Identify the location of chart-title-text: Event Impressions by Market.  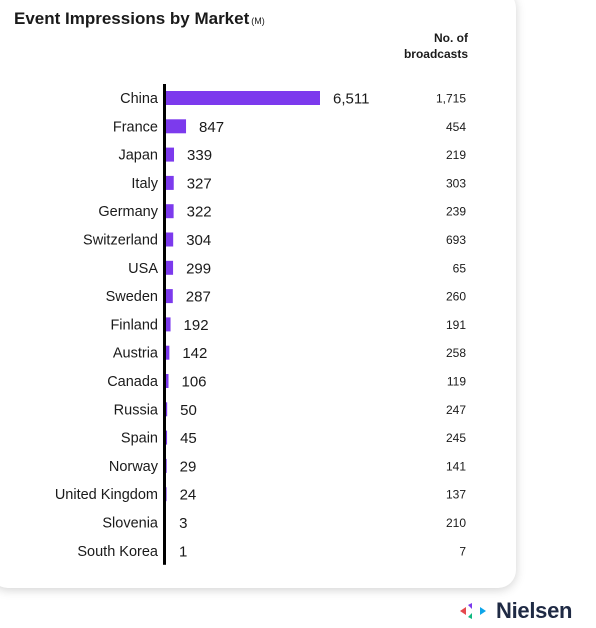
(132, 18).